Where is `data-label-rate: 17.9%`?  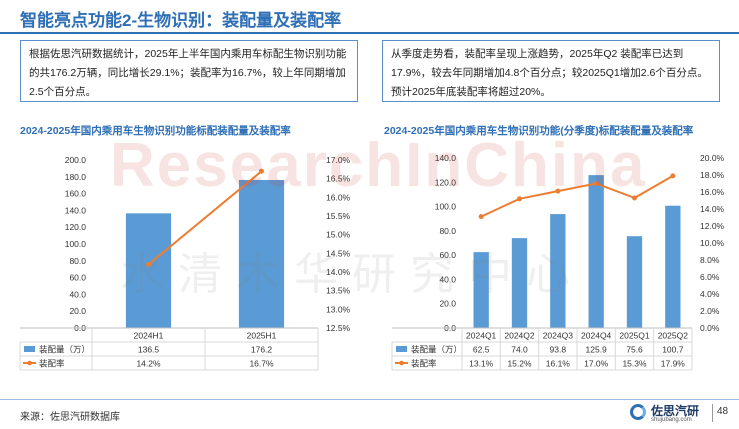 data-label-rate: 17.9% is located at coordinates (673, 364).